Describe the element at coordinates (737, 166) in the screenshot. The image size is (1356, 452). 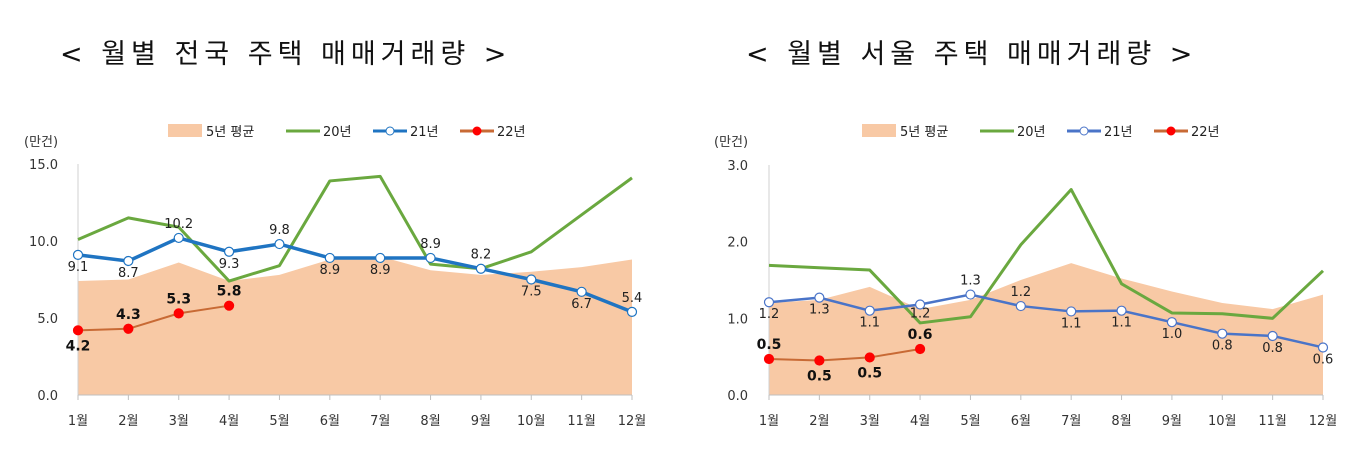
I see `y-tick-label: 3.0` at that location.